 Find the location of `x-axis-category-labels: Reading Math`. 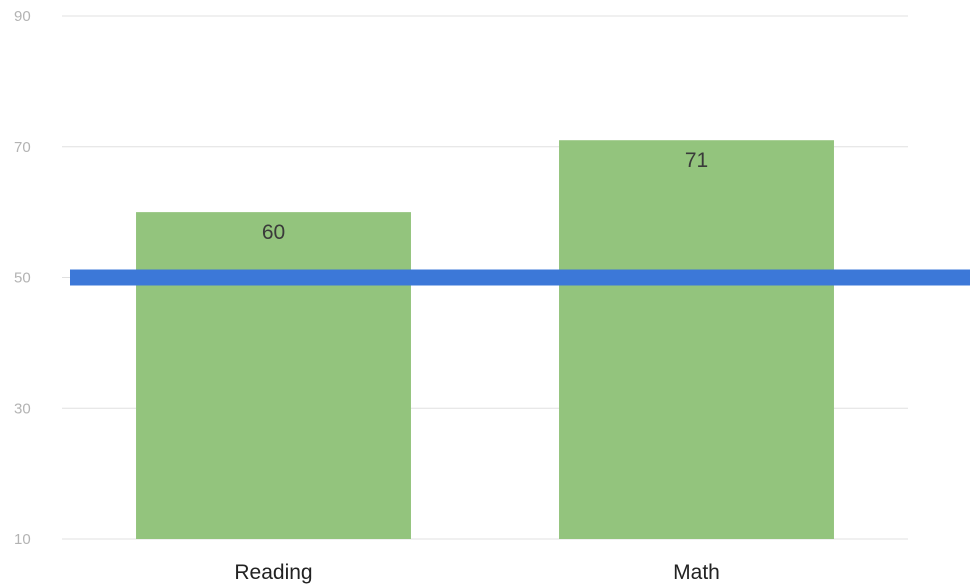

x-axis-category-labels: Reading Math is located at coordinates (476, 572).